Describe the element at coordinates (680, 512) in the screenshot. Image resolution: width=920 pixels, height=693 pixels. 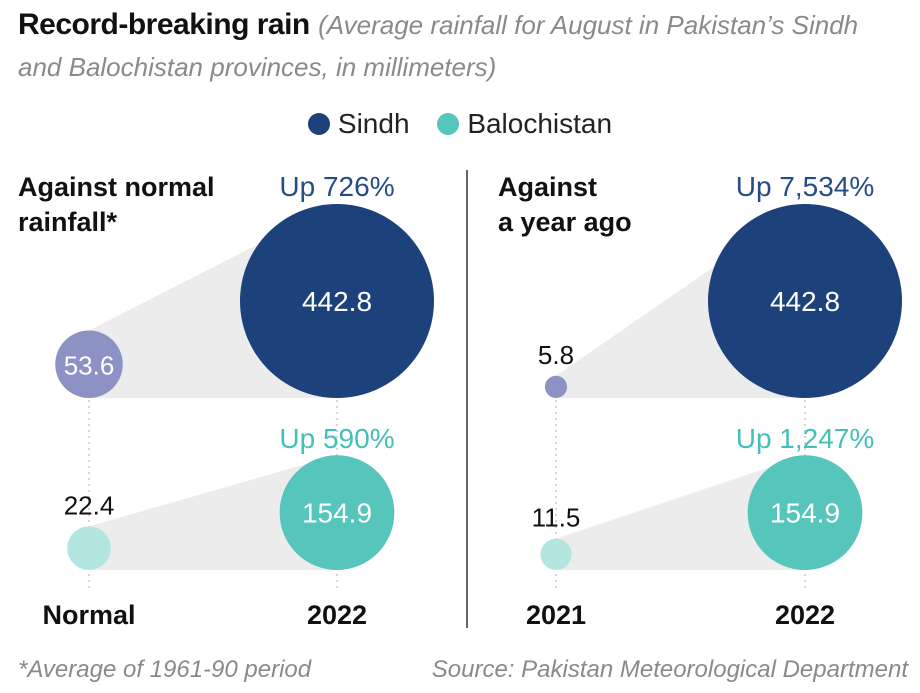
I see `panel-2-balochistan-band` at that location.